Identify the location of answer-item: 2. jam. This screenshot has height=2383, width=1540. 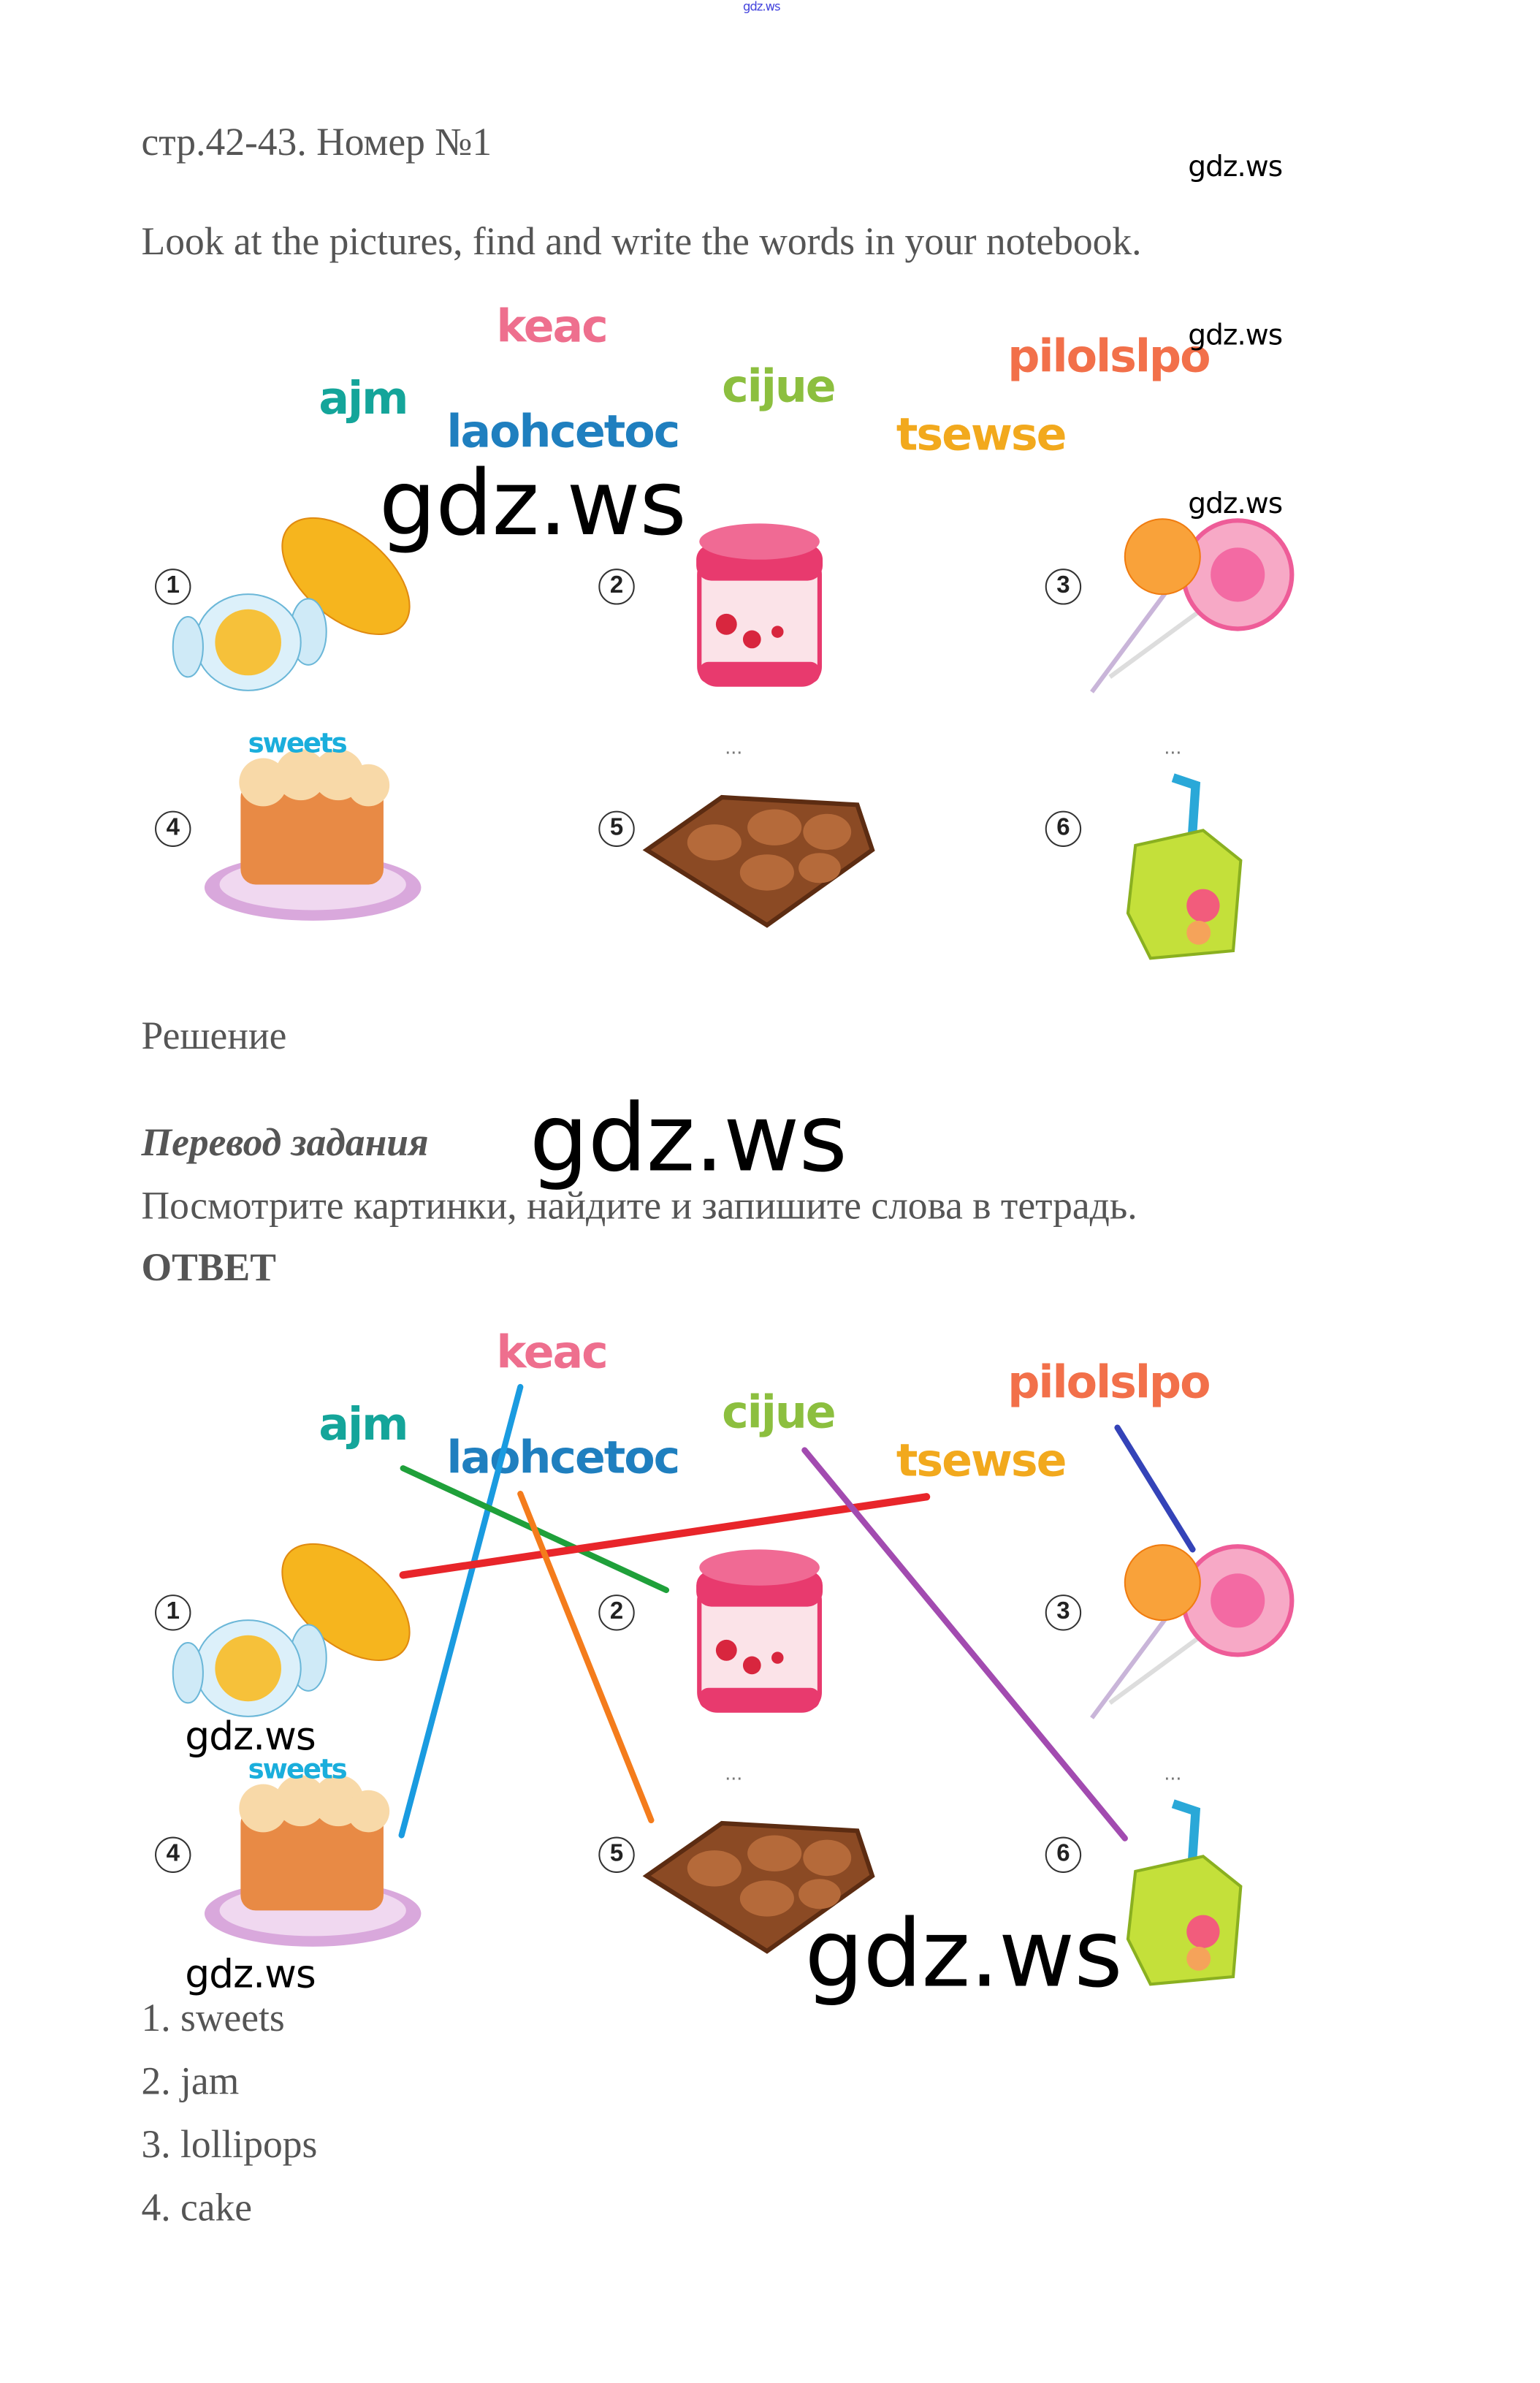
(190, 2081).